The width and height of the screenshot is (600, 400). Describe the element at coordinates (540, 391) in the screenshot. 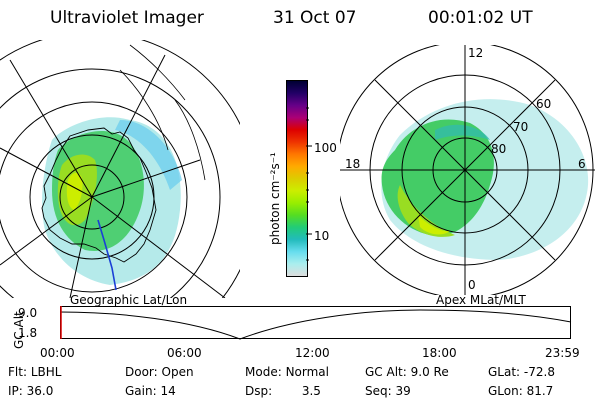

I see `glon-value: 81.7` at that location.